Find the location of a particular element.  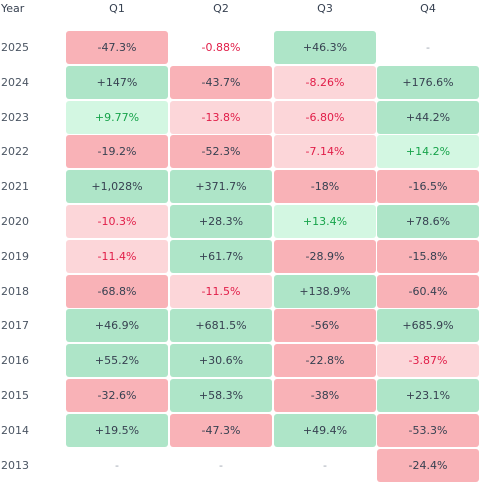

return-cell: +44.2% is located at coordinates (428, 117).